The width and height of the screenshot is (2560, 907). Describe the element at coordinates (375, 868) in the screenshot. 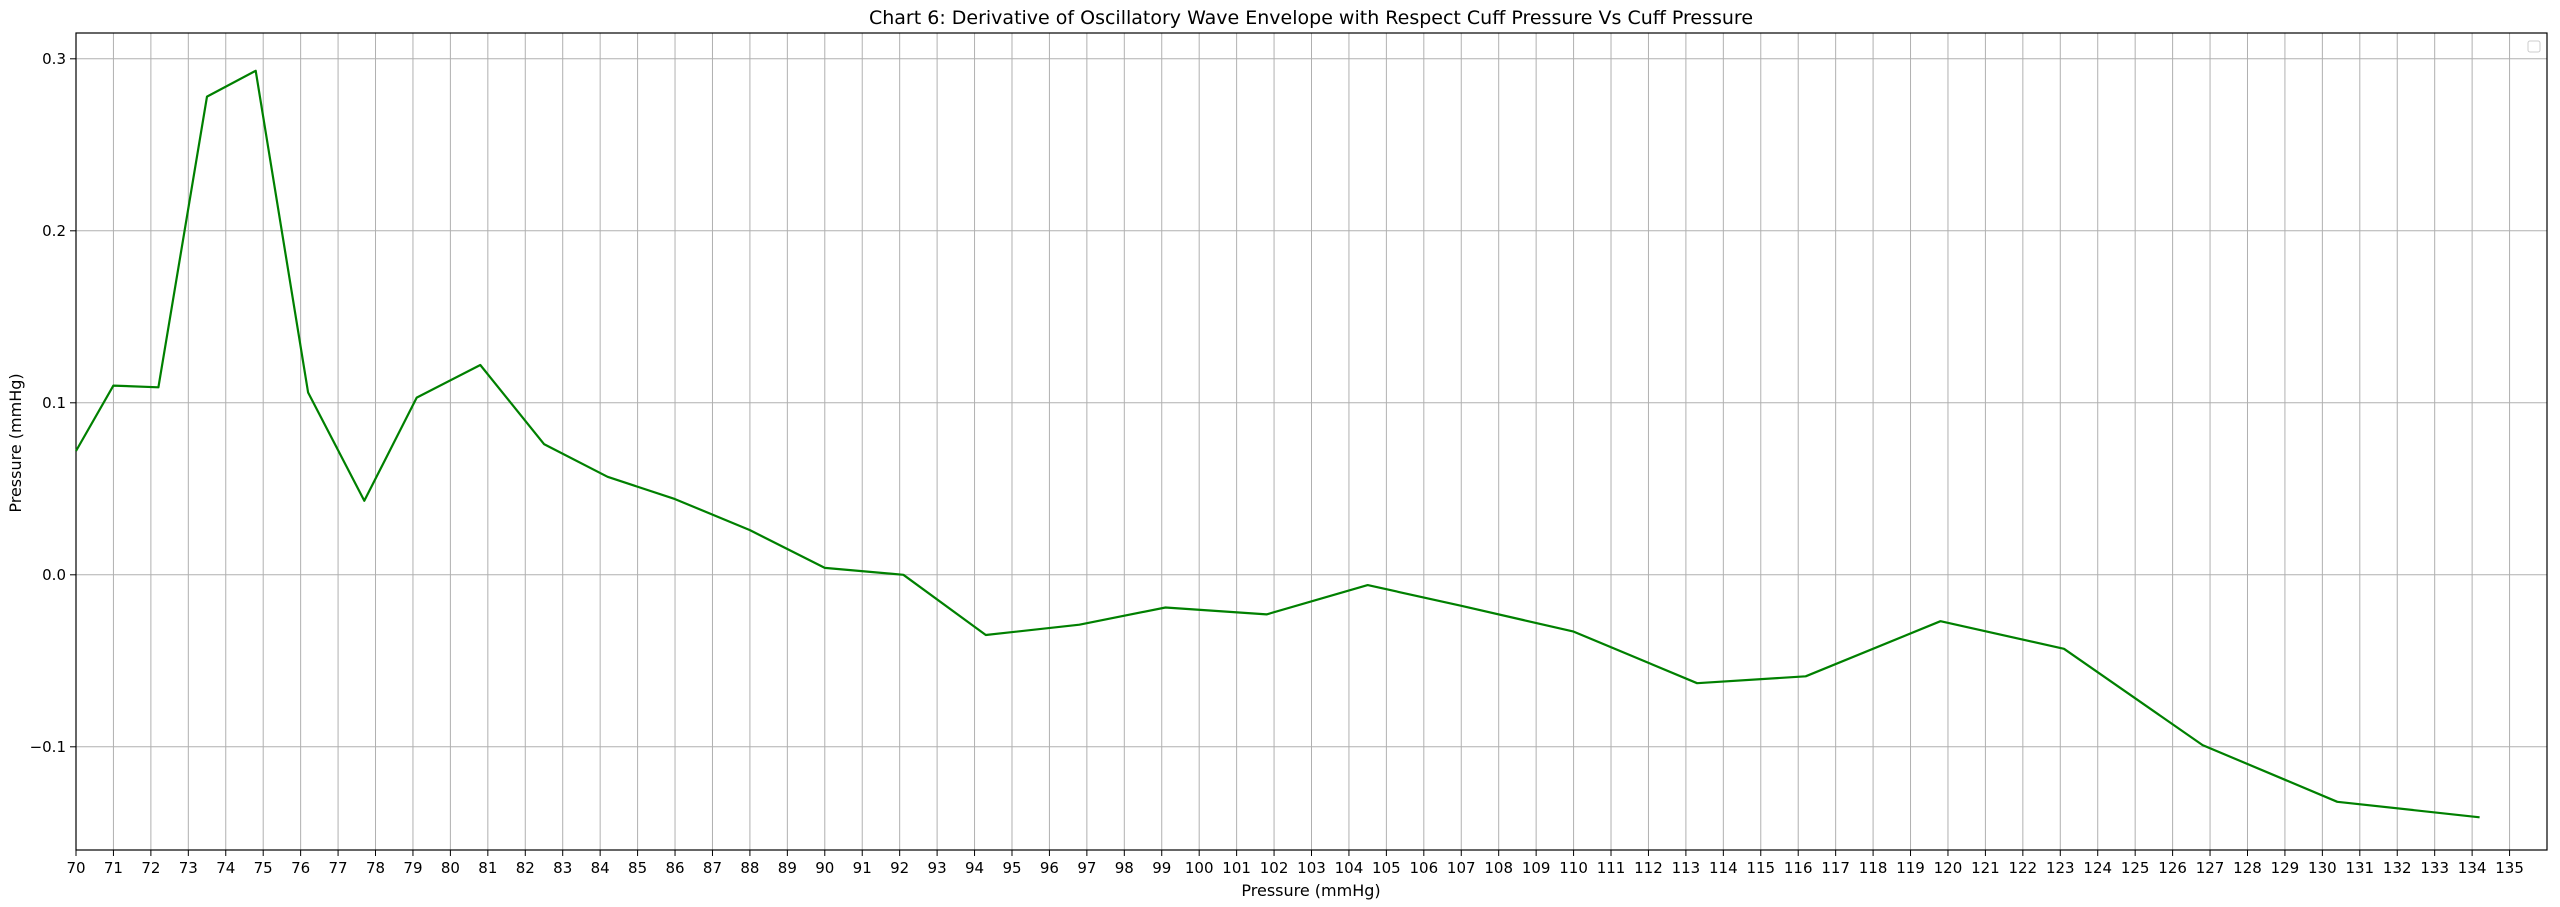

I see `x-tick-label: 78` at that location.